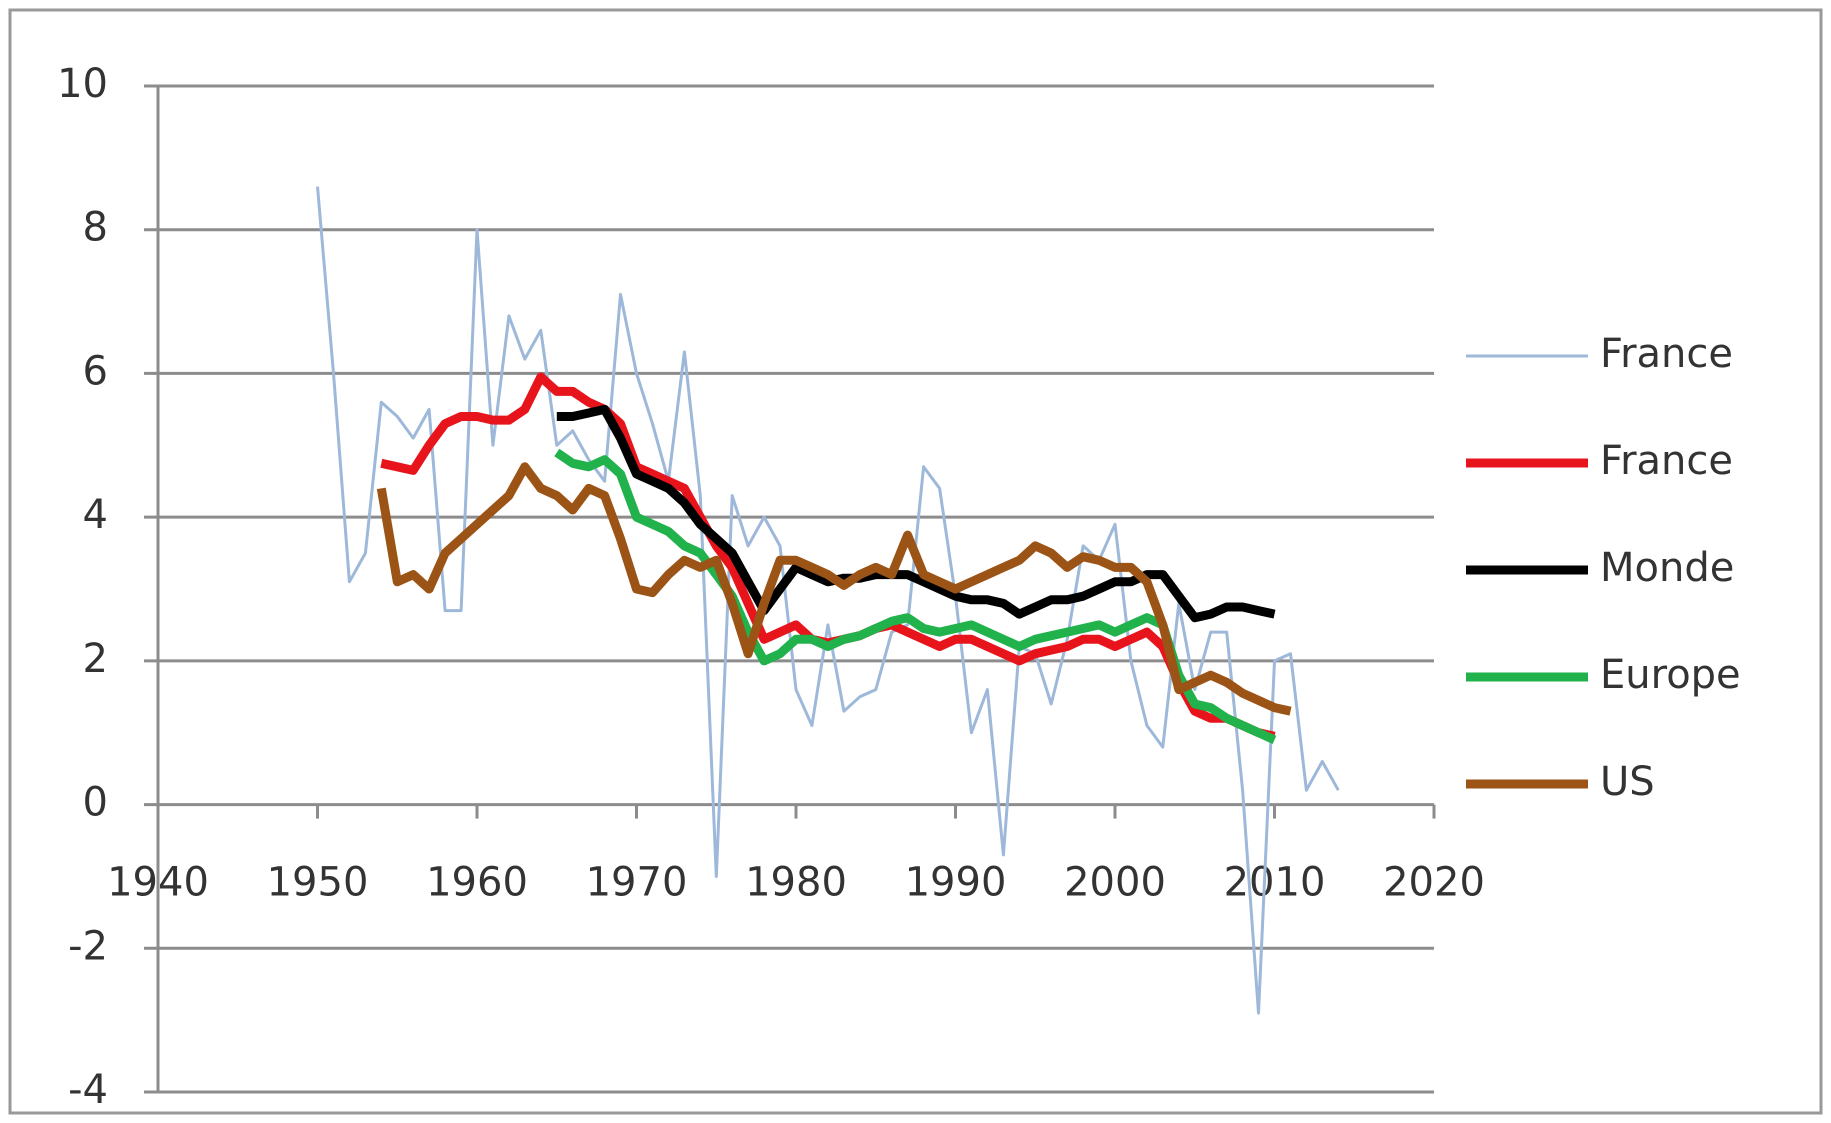 This screenshot has height=1123, width=1831. I want to click on x-tick-label: 1990, so click(956, 883).